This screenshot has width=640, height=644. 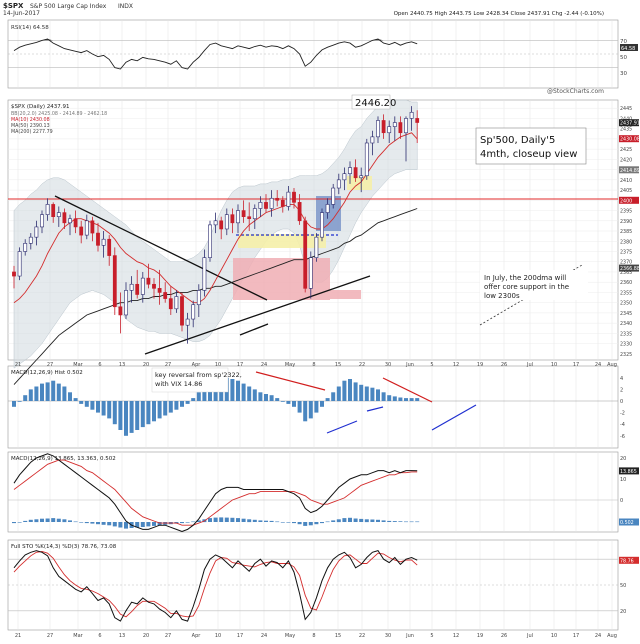 I want to click on x-tick-label: 13, so click(x=122, y=365).